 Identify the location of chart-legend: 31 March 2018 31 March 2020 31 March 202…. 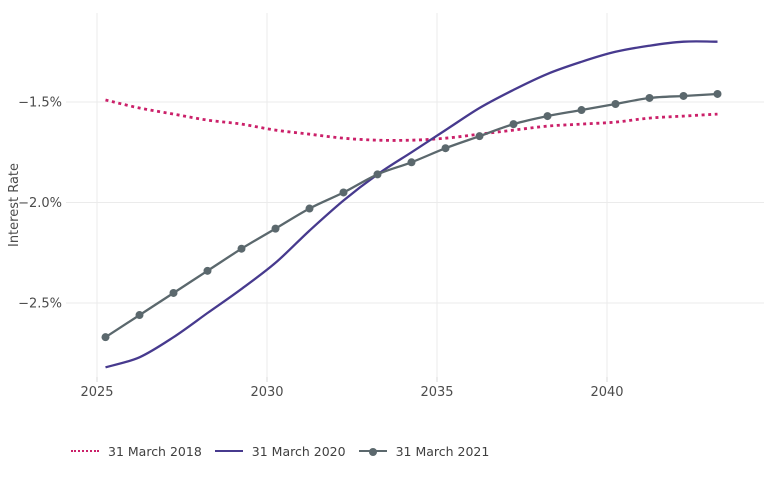
(384, 451).